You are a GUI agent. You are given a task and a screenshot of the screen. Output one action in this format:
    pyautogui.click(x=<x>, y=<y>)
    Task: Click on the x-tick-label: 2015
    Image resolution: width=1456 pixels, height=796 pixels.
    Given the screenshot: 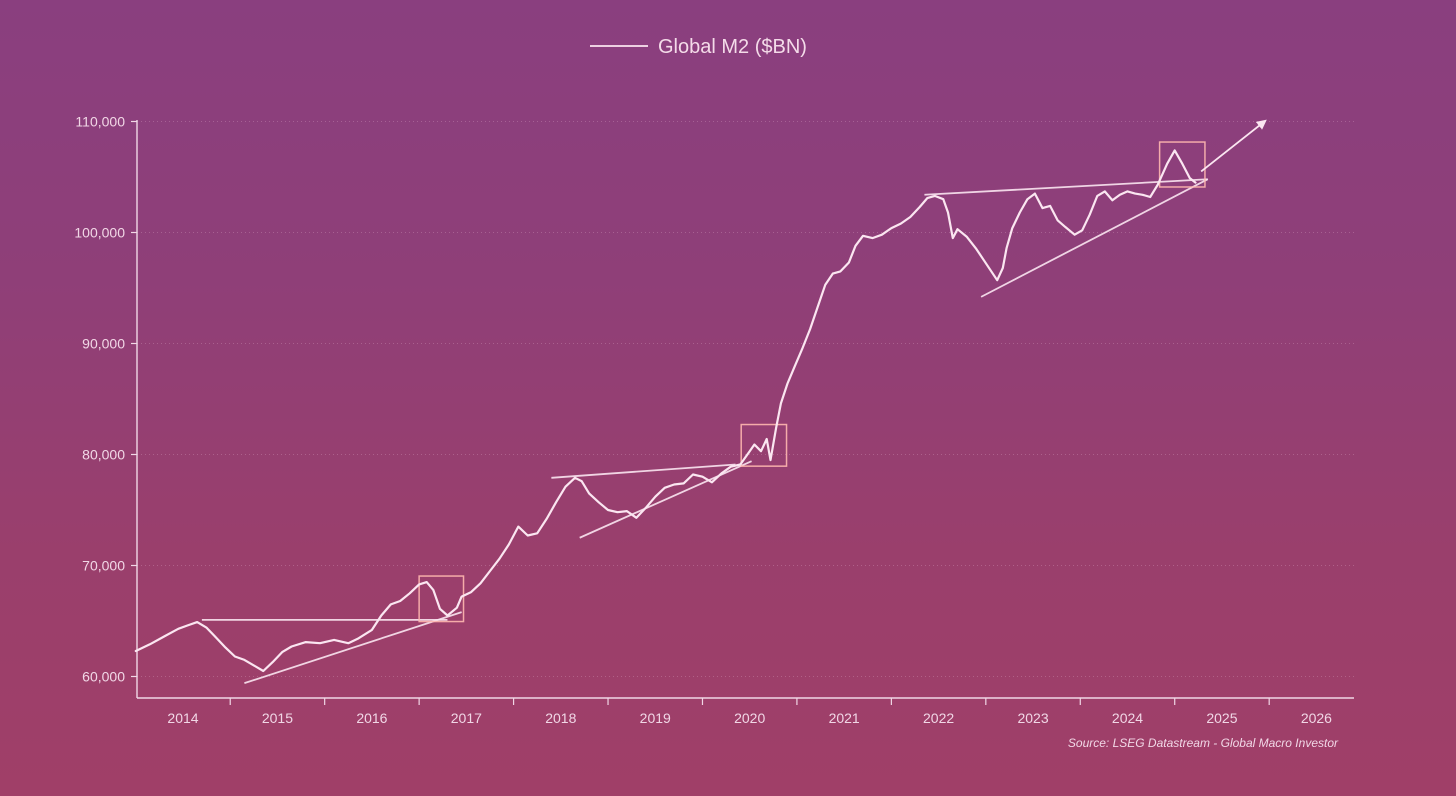 What is the action you would take?
    pyautogui.click(x=277, y=718)
    